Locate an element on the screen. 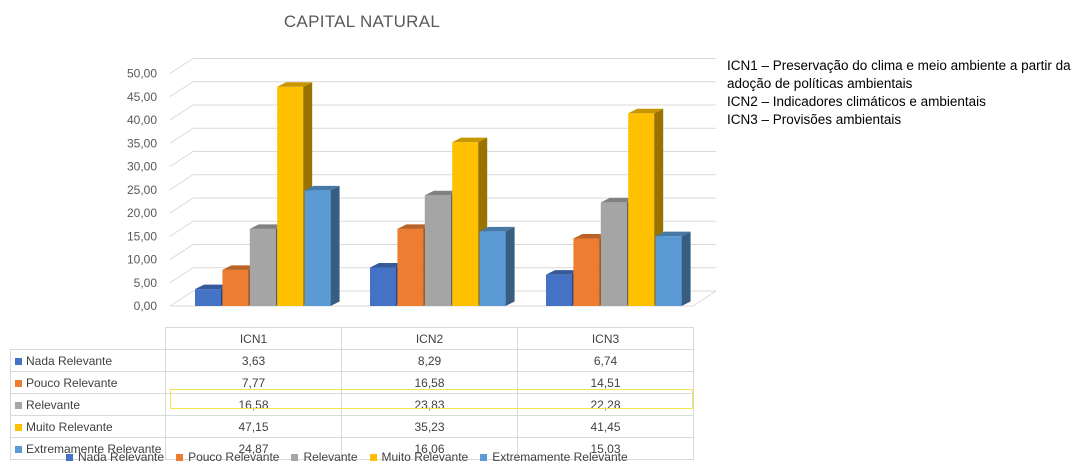 This screenshot has width=1071, height=464. data-cell: 16,06 is located at coordinates (429, 448).